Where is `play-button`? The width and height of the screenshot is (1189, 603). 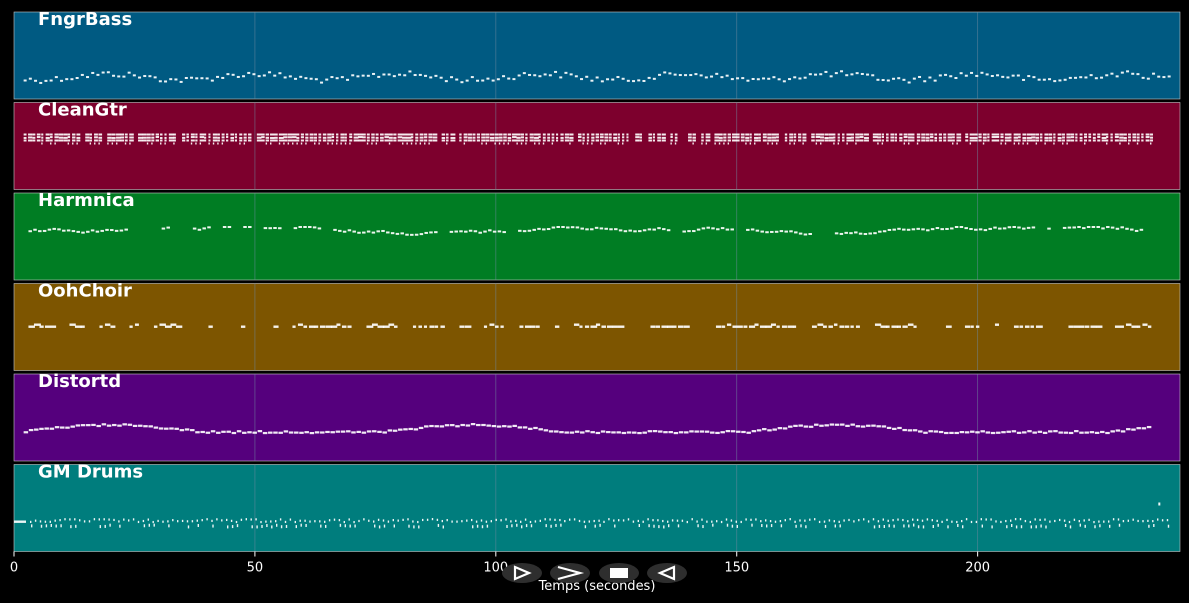 play-button is located at coordinates (522, 573).